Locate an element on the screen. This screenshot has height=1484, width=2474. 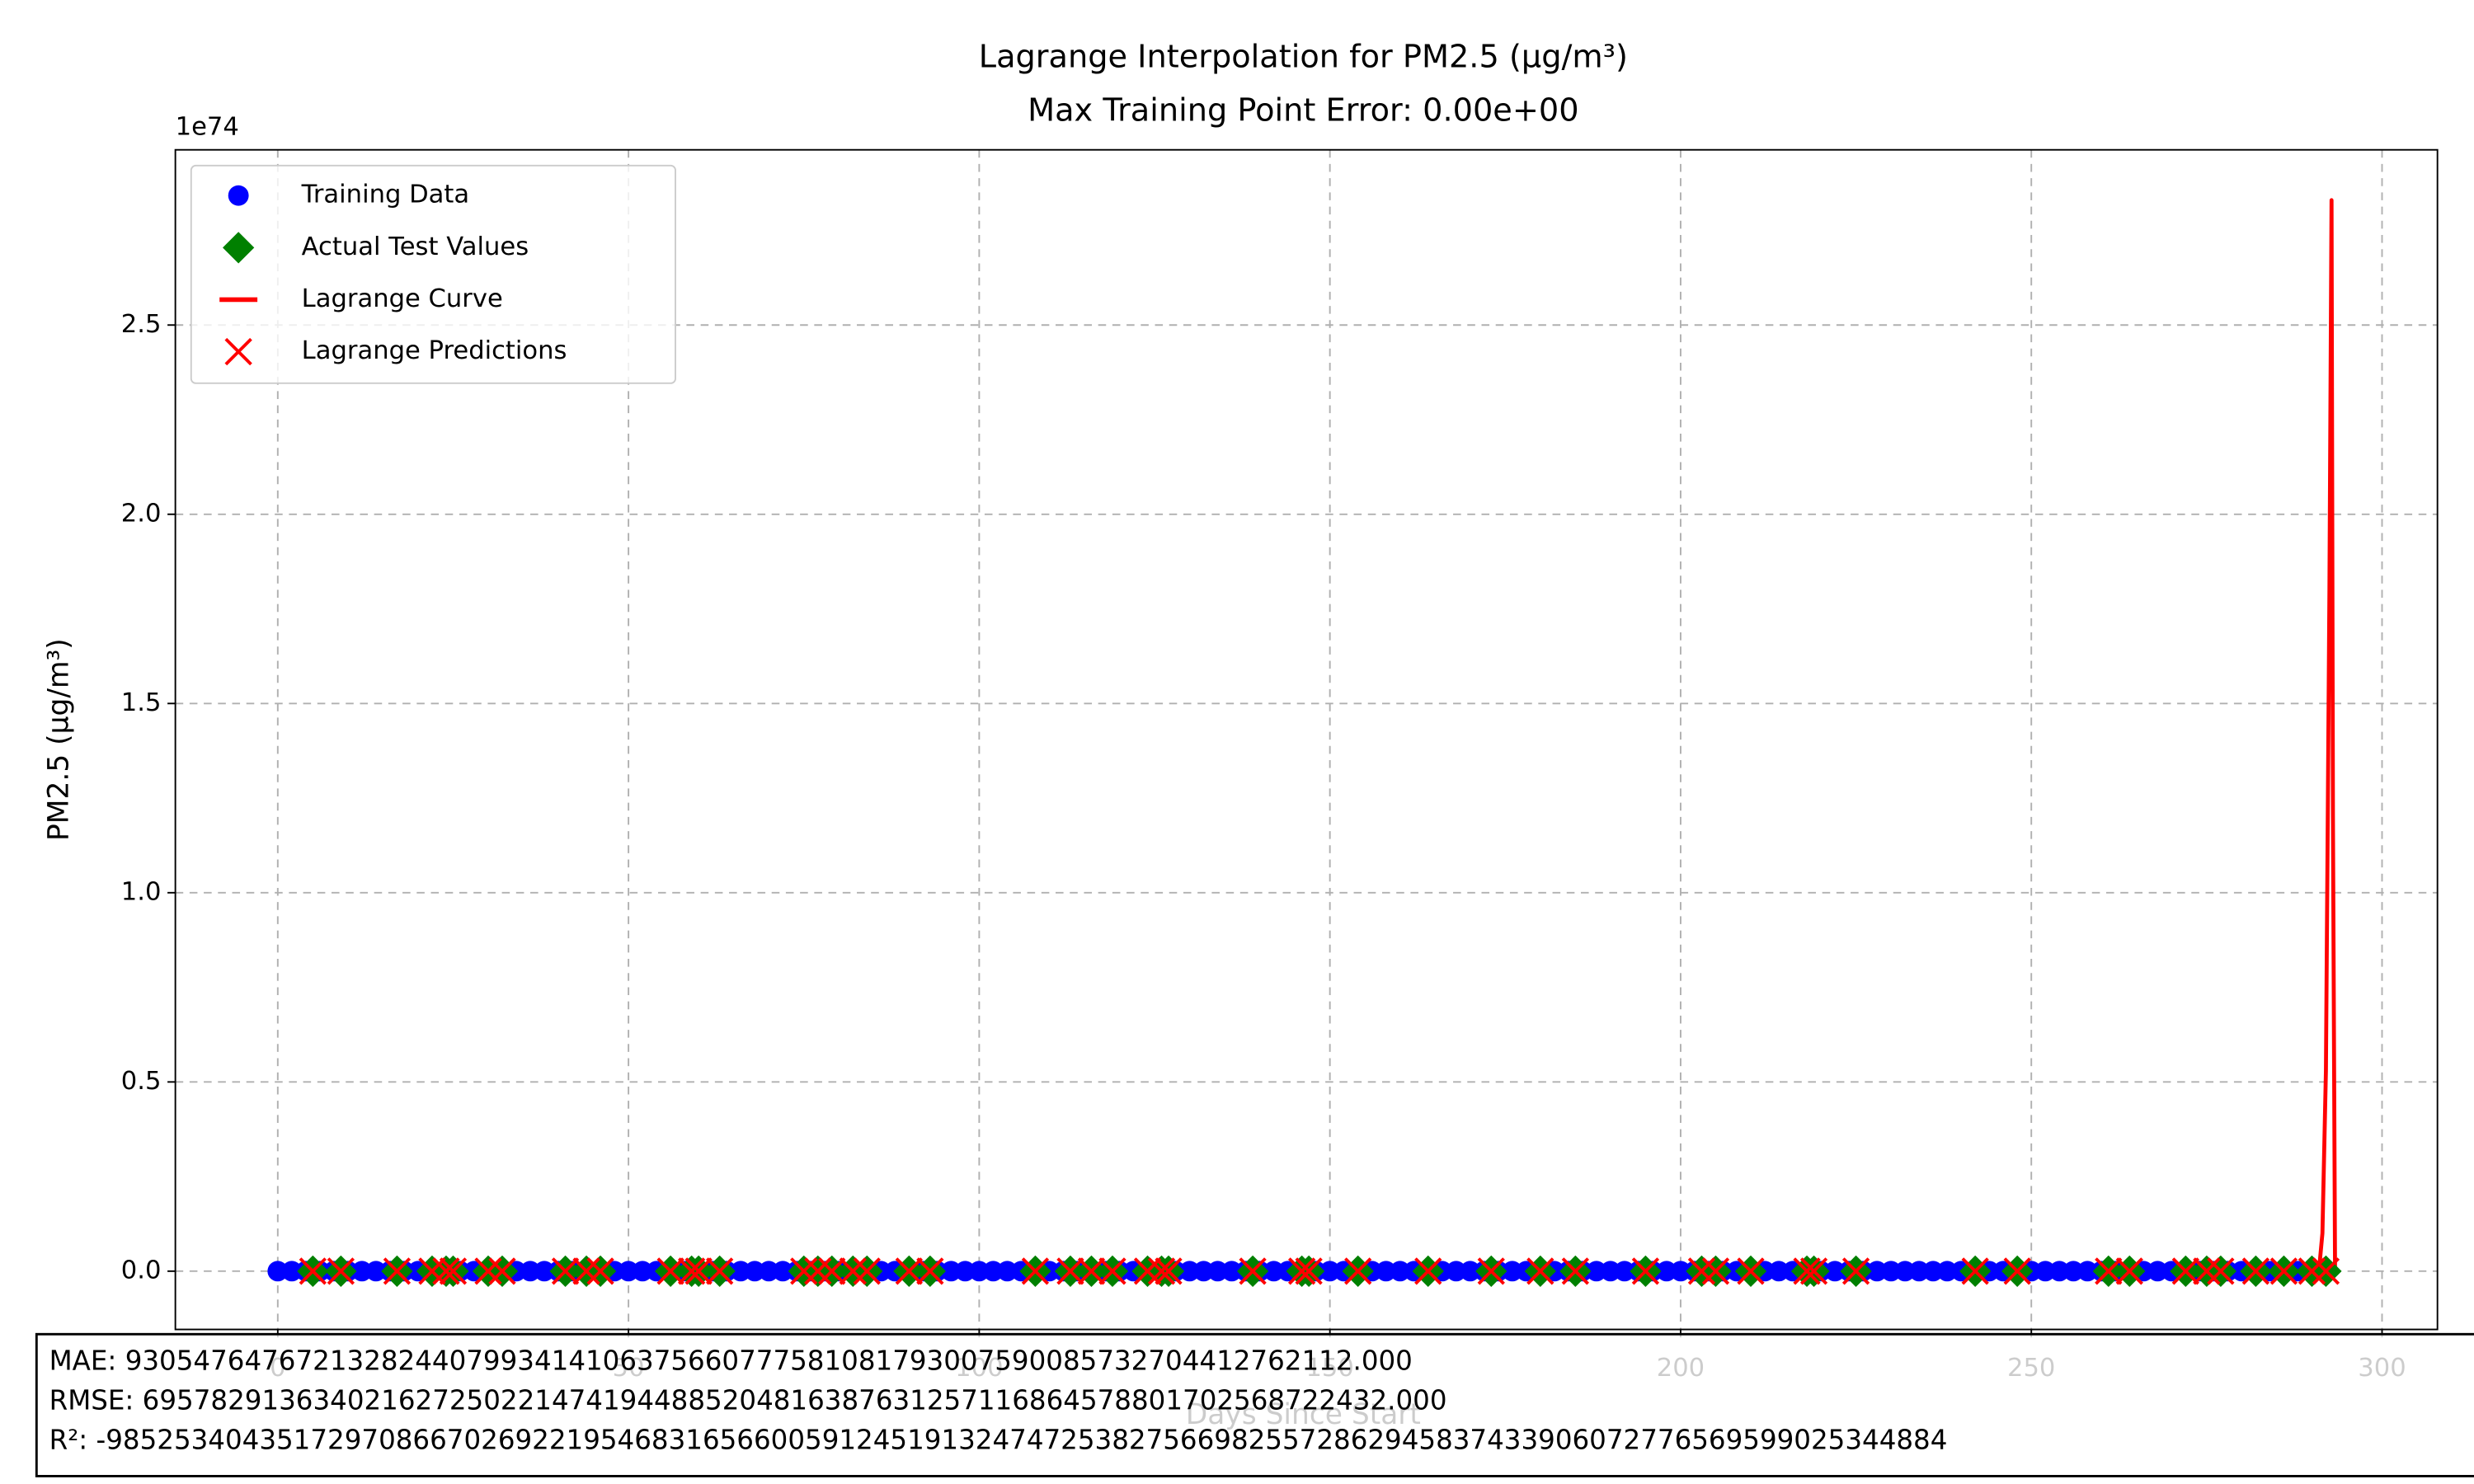
legend-label: Lagrange Predictions is located at coordinates (434, 350).